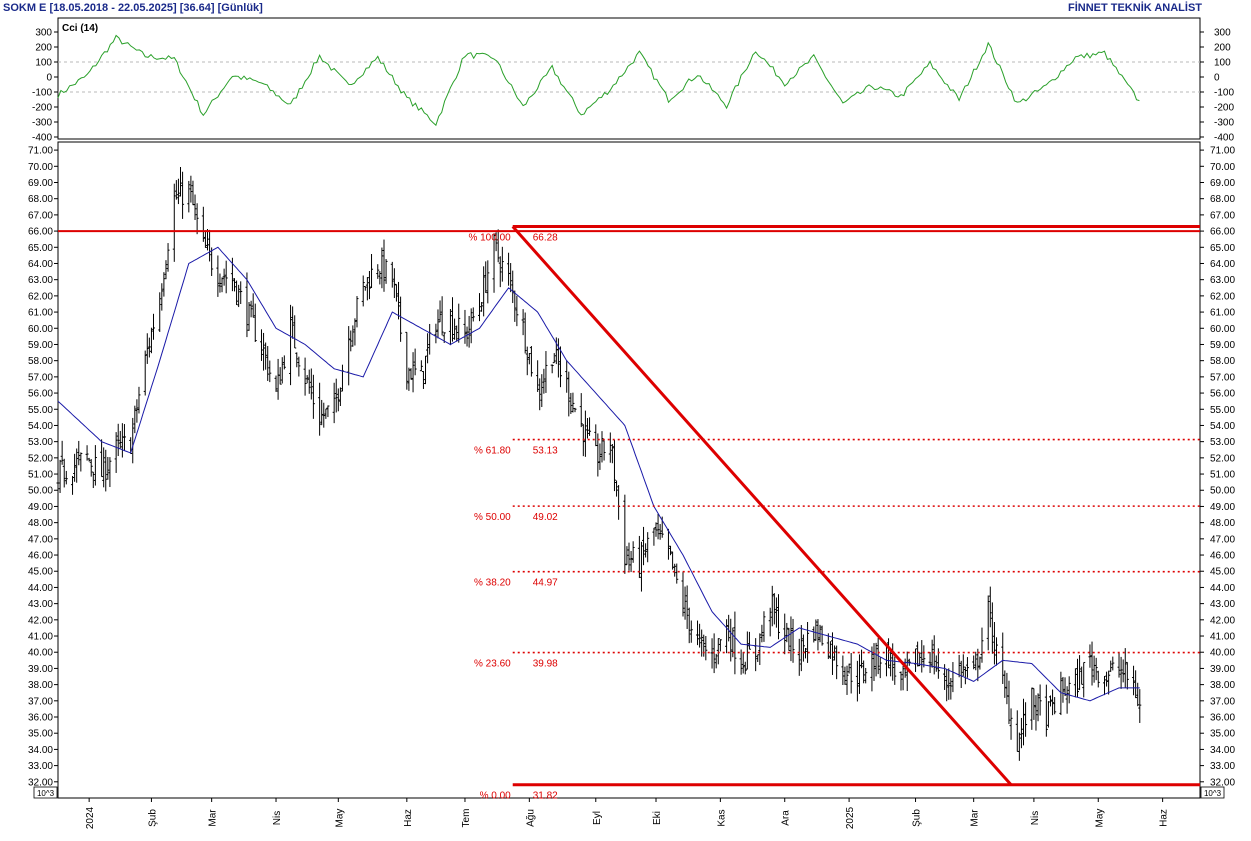 The width and height of the screenshot is (1251, 841). Describe the element at coordinates (40, 183) in the screenshot. I see `price-tick-label: 69.00` at that location.